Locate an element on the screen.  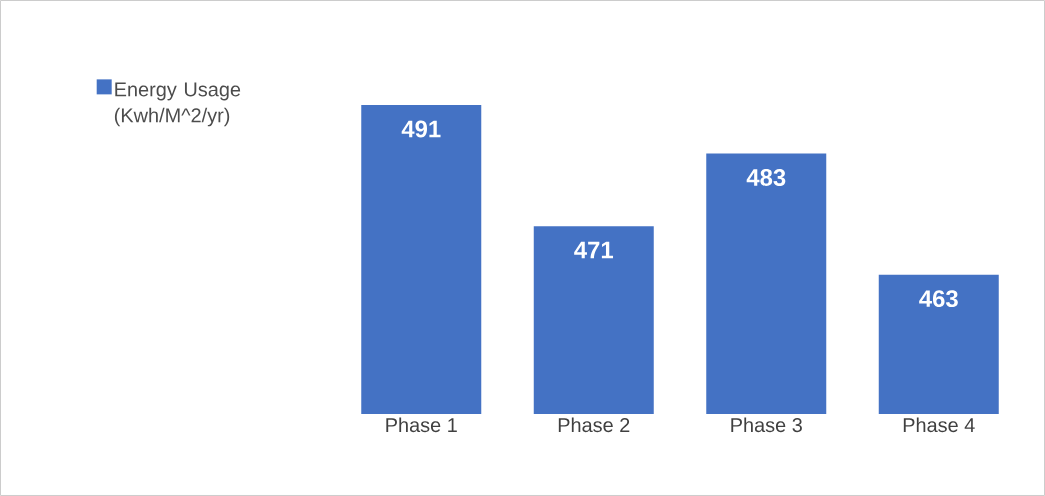
data-label: 471 is located at coordinates (594, 250).